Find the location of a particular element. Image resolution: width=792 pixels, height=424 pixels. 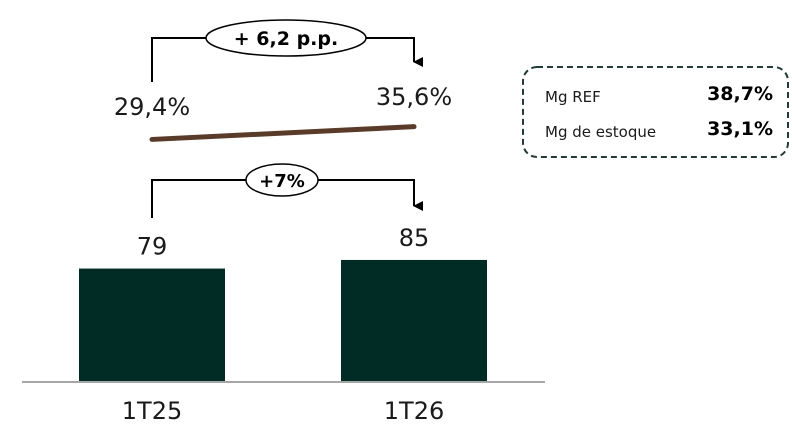

margin-info-box: Mg REF 38,7% Mg de estoque 33,1% is located at coordinates (655, 112).